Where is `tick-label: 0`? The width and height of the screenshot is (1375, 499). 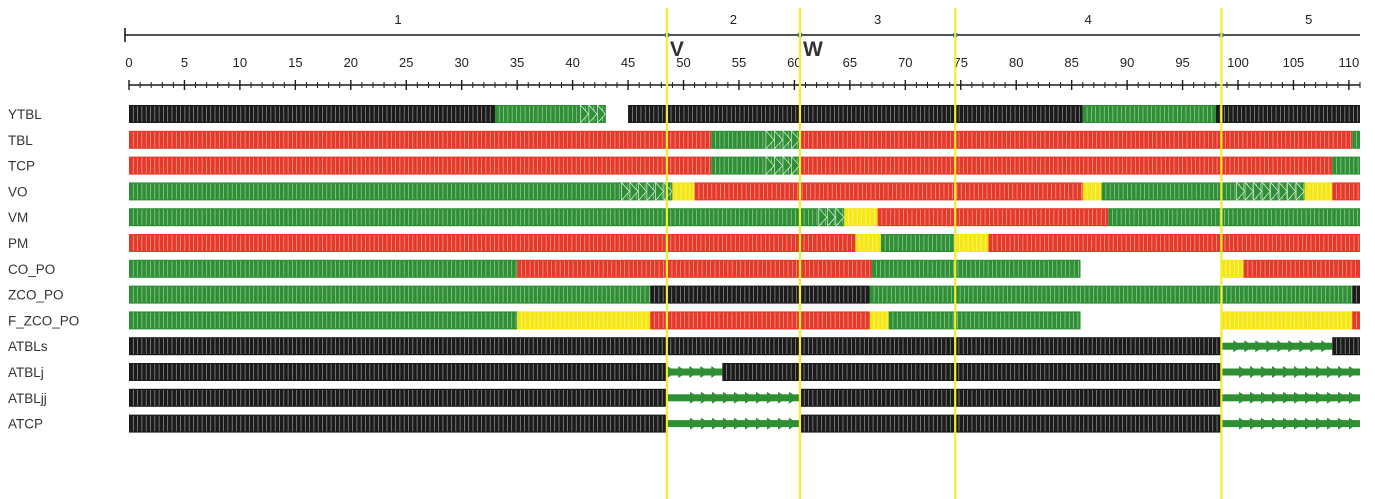
tick-label: 0 is located at coordinates (128, 62).